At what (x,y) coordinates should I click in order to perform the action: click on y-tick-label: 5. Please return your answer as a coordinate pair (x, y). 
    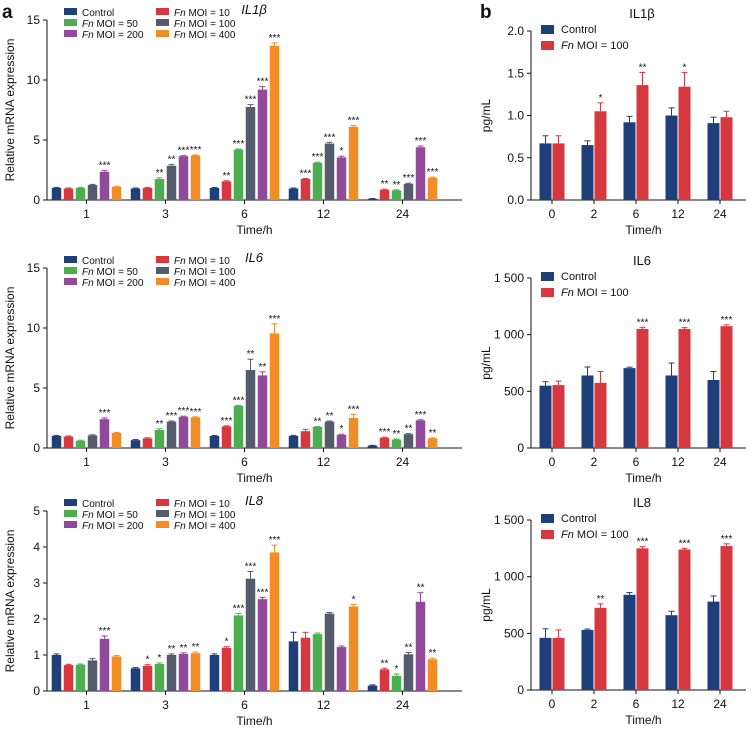
    Looking at the image, I should click on (36, 511).